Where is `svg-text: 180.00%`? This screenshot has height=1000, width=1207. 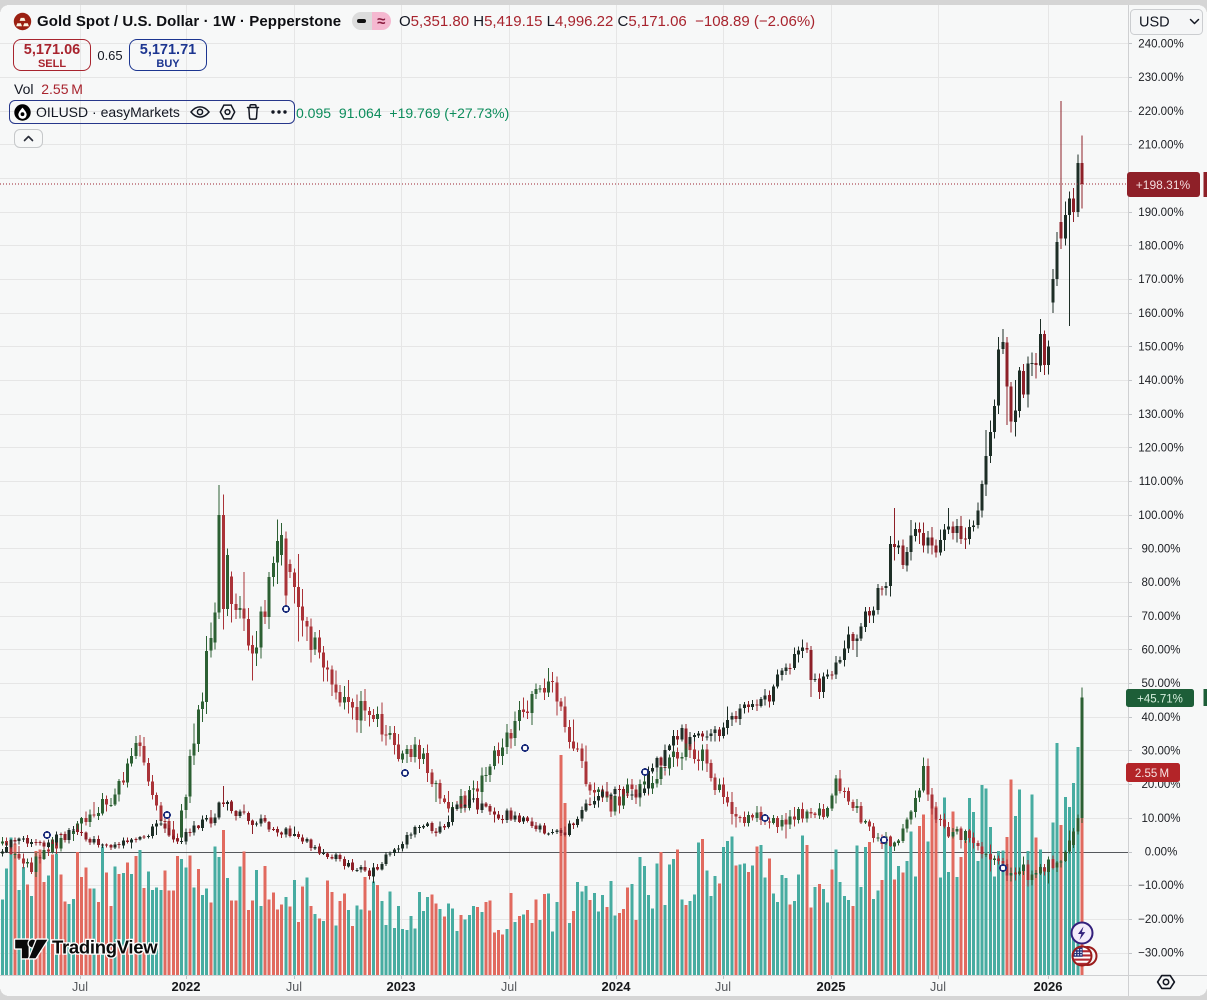
svg-text: 180.00% is located at coordinates (1160, 246).